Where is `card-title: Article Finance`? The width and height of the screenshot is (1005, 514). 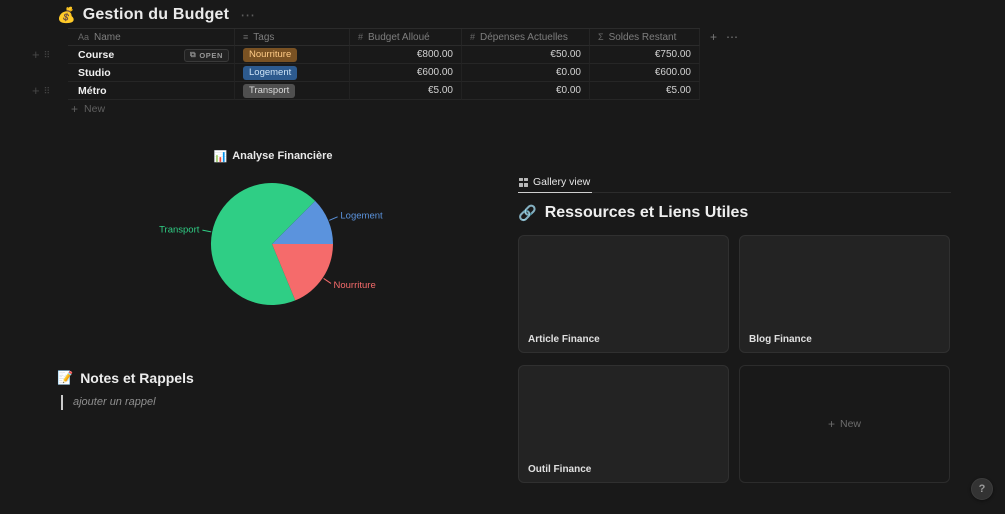 card-title: Article Finance is located at coordinates (564, 339).